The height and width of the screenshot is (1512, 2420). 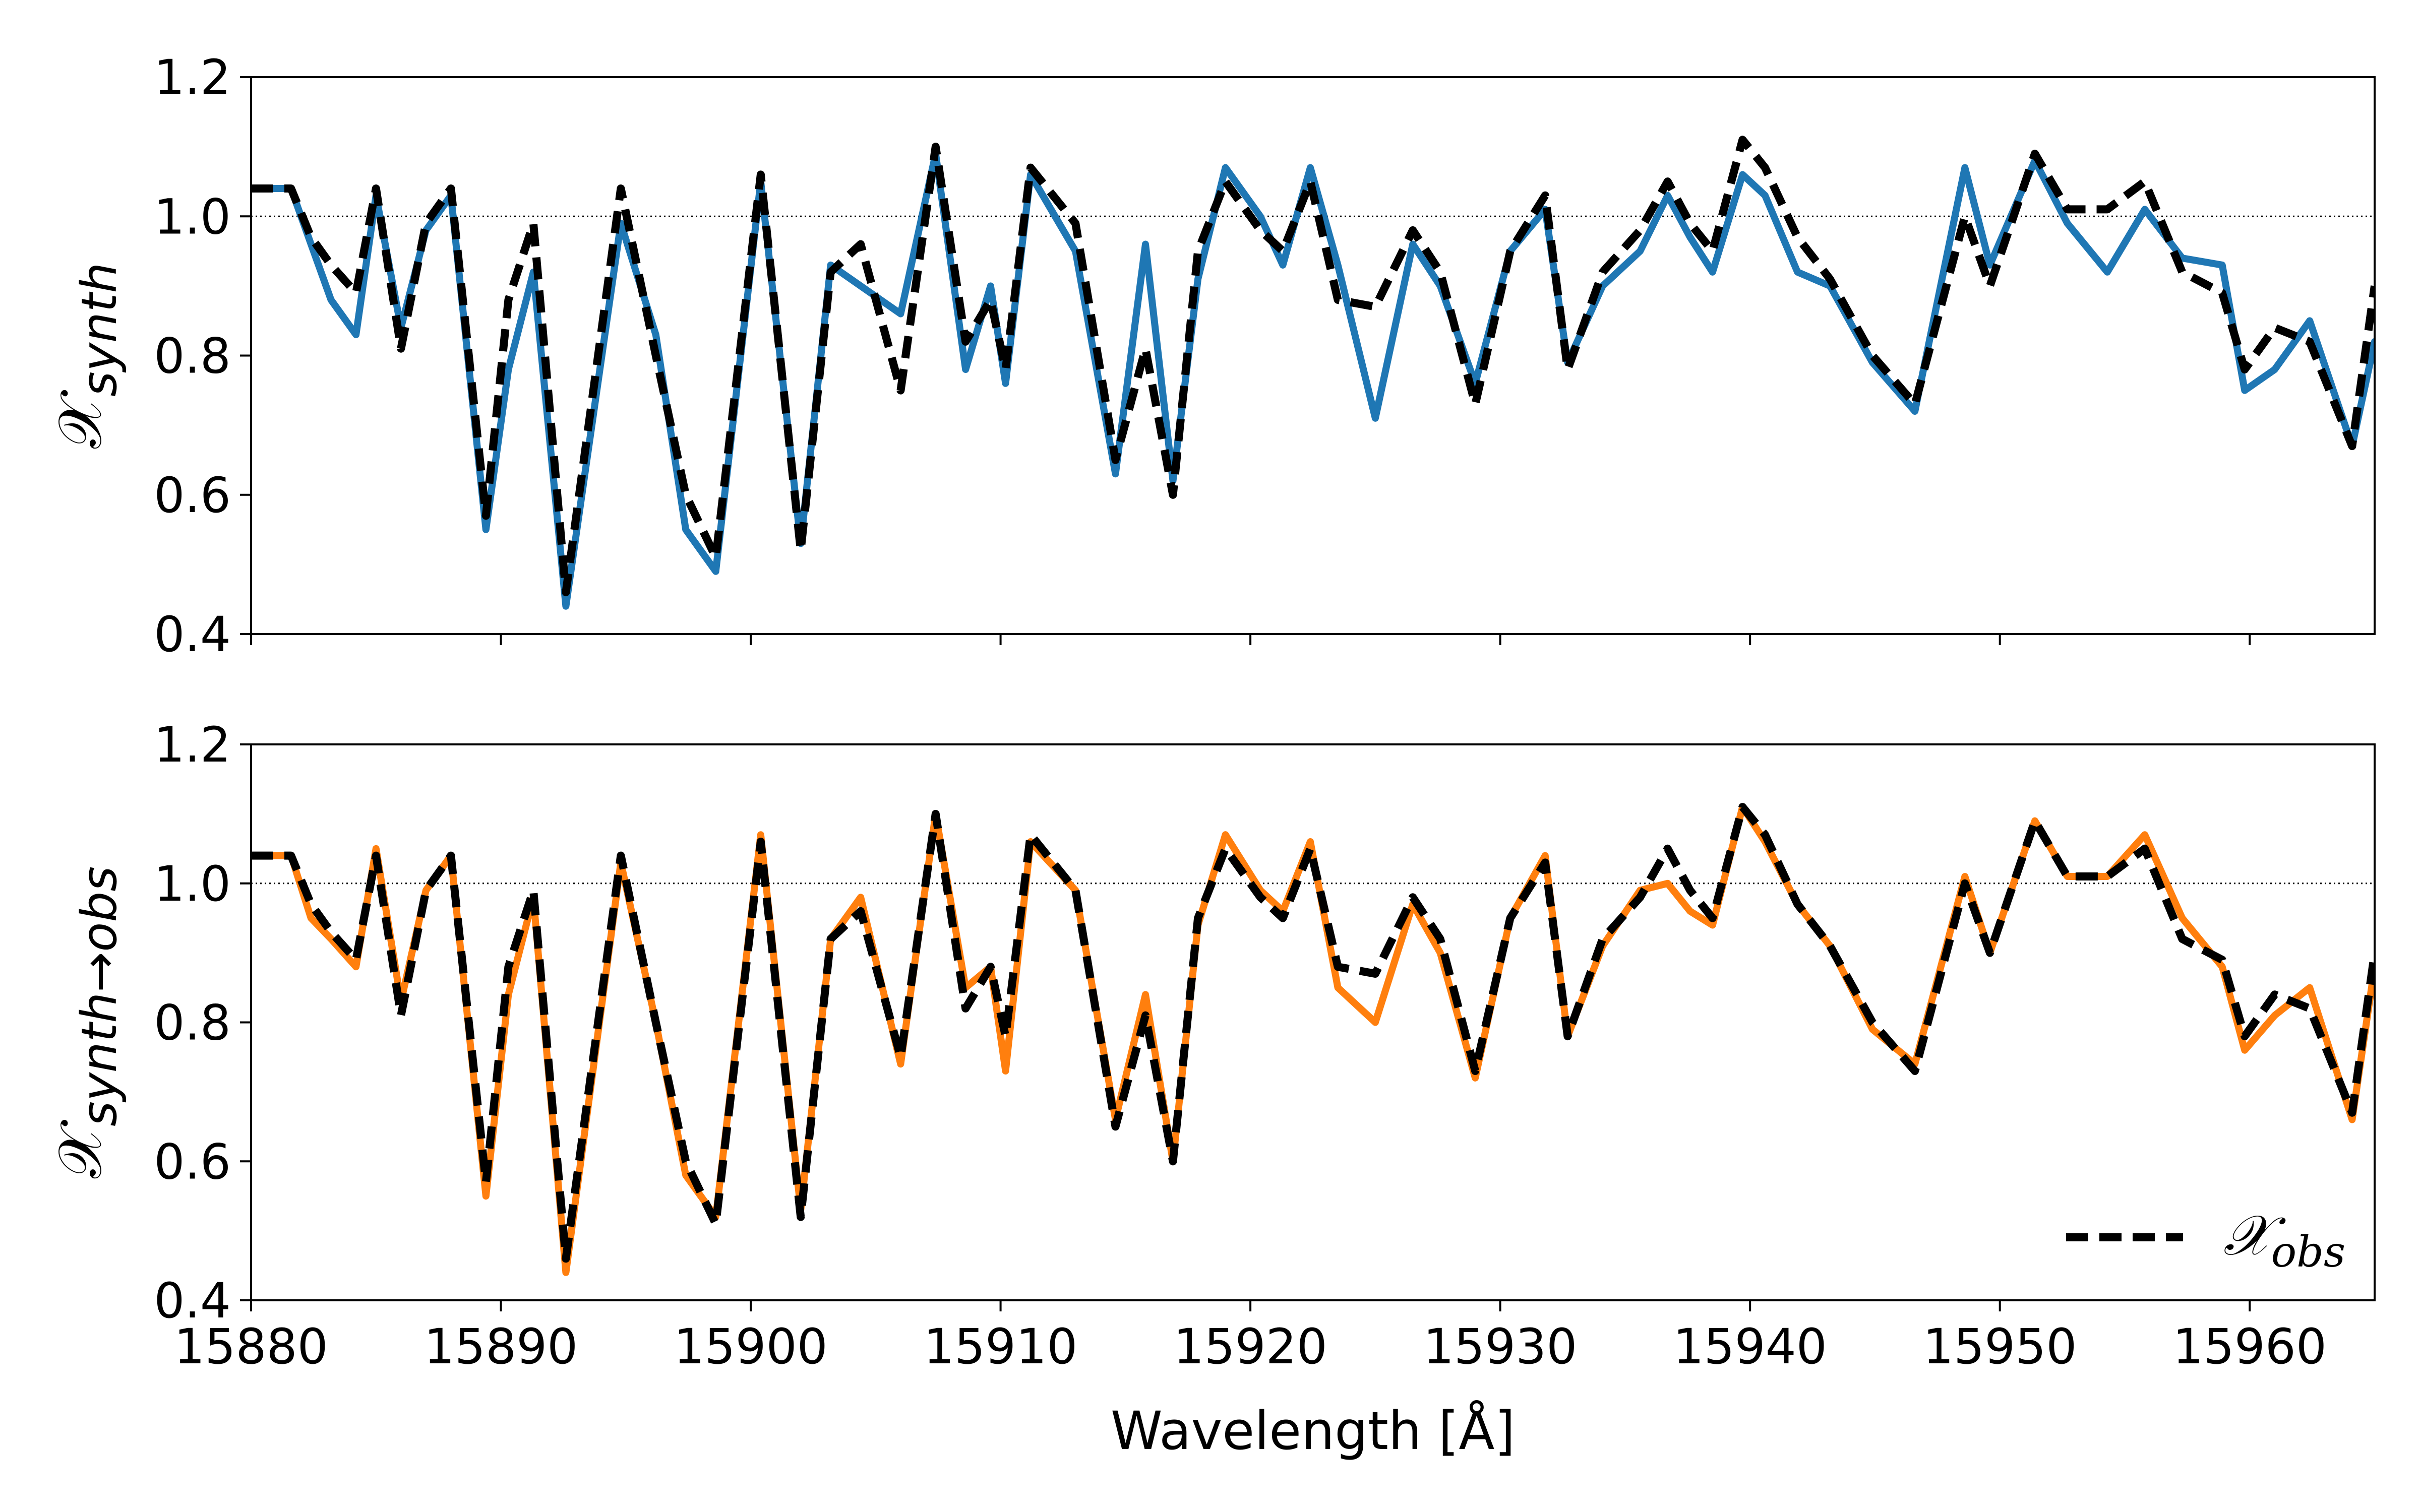 I want to click on legend: 𝒳obs, so click(x=2205, y=1240).